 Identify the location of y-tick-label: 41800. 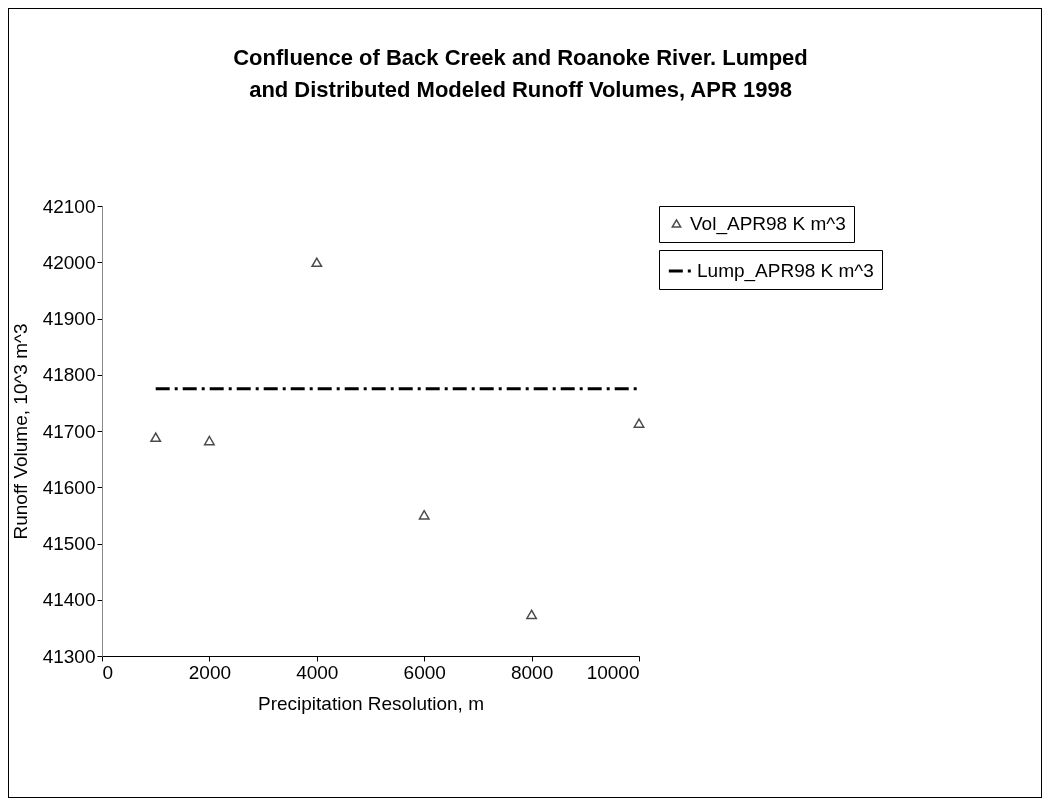
(69, 375).